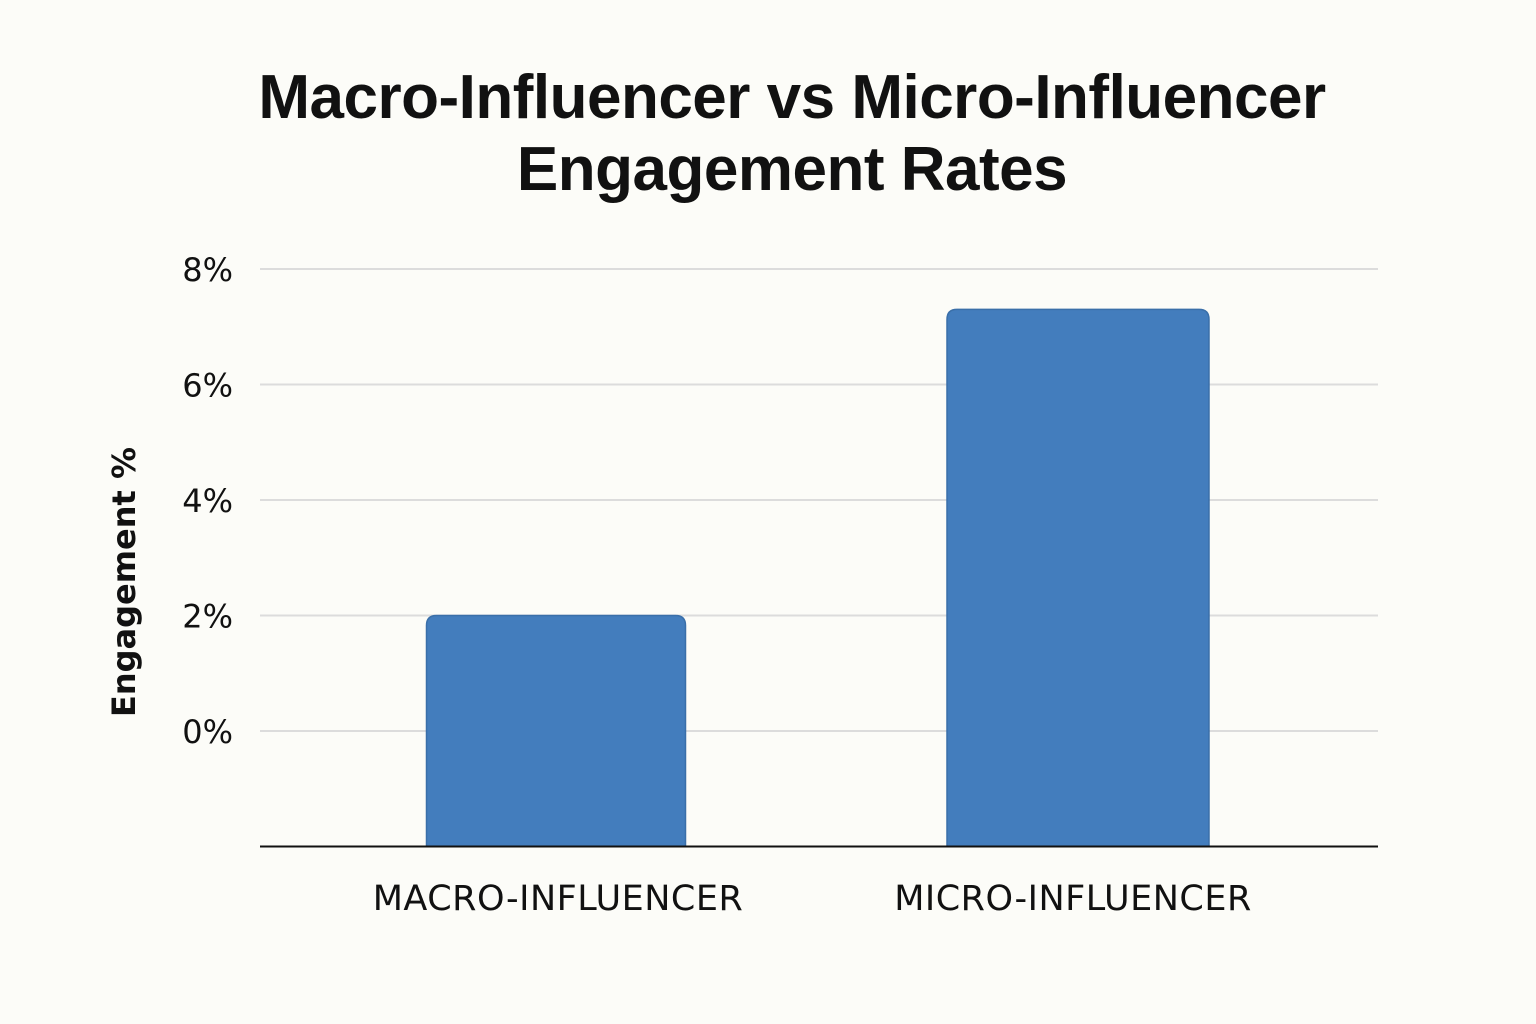  I want to click on y-tick-label: 0%, so click(207, 732).